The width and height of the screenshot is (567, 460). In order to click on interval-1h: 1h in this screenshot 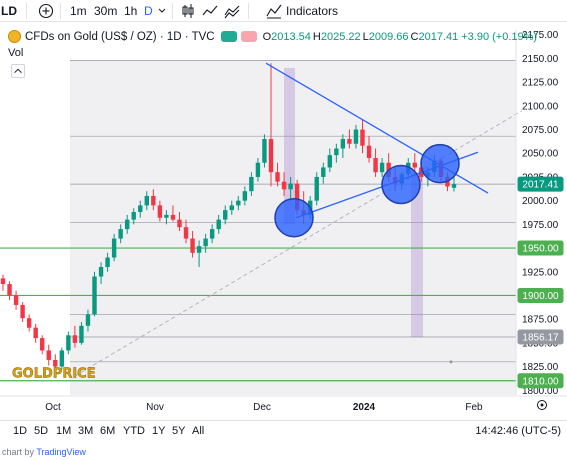, I will do `click(131, 11)`.